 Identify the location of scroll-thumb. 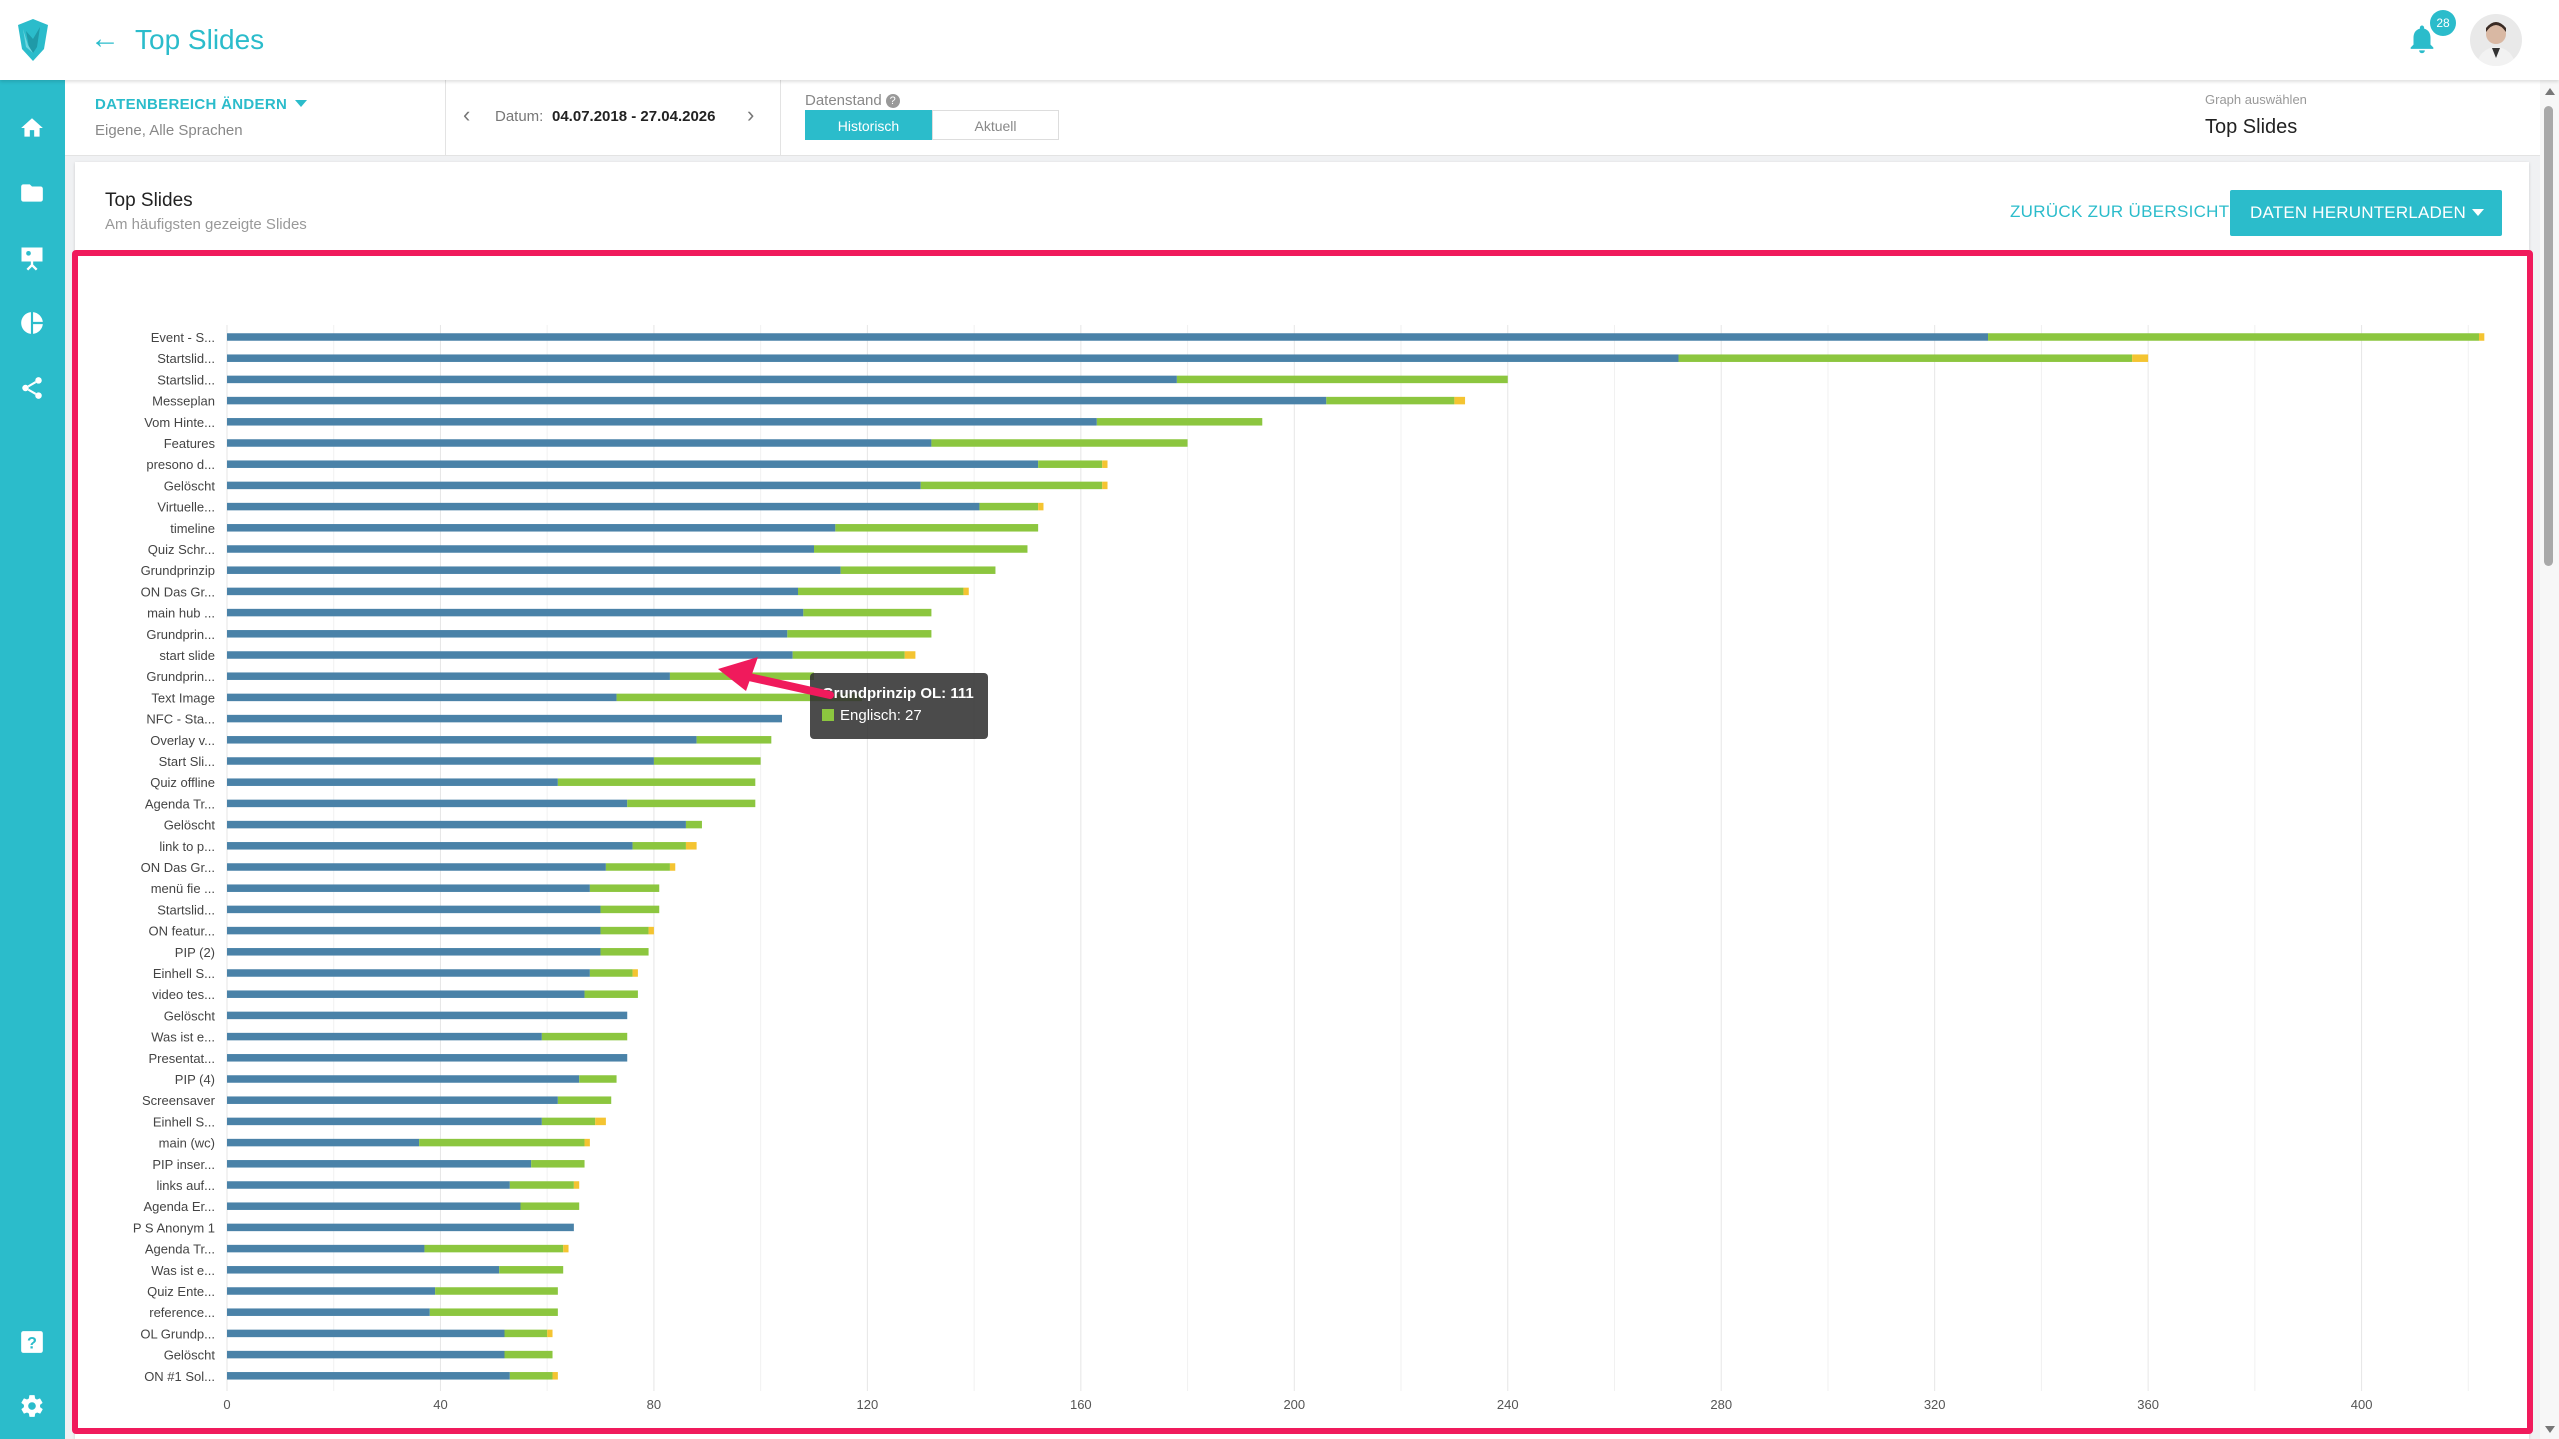
(2548, 336).